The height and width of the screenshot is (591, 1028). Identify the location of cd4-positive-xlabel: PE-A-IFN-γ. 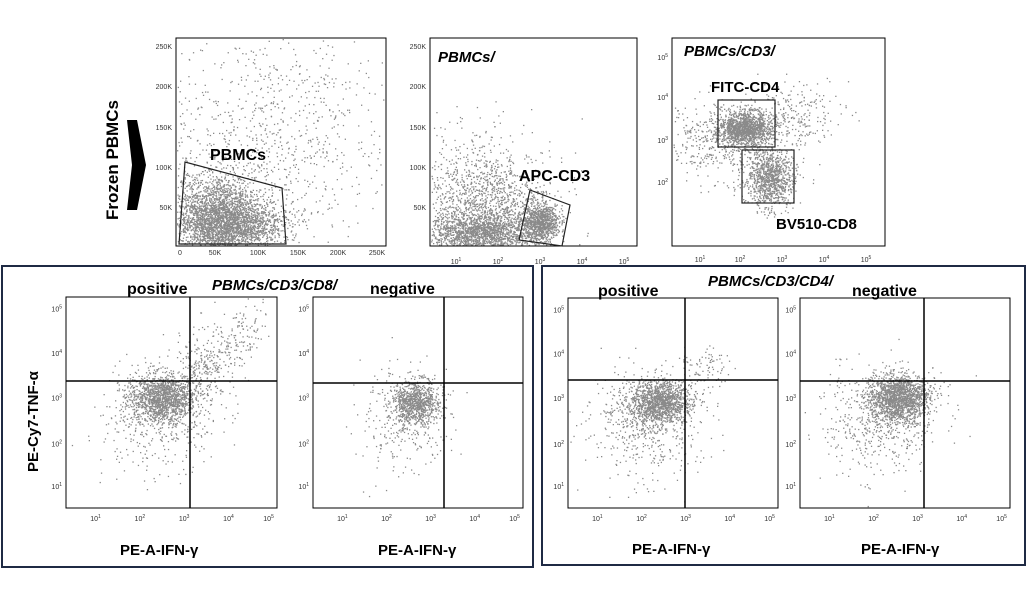
(671, 549).